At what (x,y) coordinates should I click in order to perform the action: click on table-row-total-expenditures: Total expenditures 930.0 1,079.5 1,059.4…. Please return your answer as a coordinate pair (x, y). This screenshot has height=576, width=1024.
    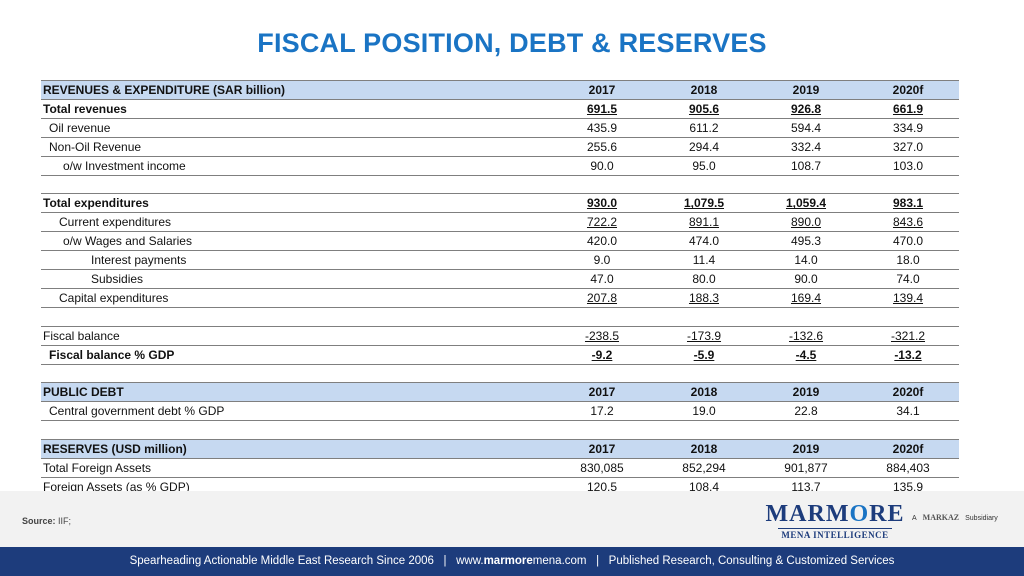
    Looking at the image, I should click on (500, 203).